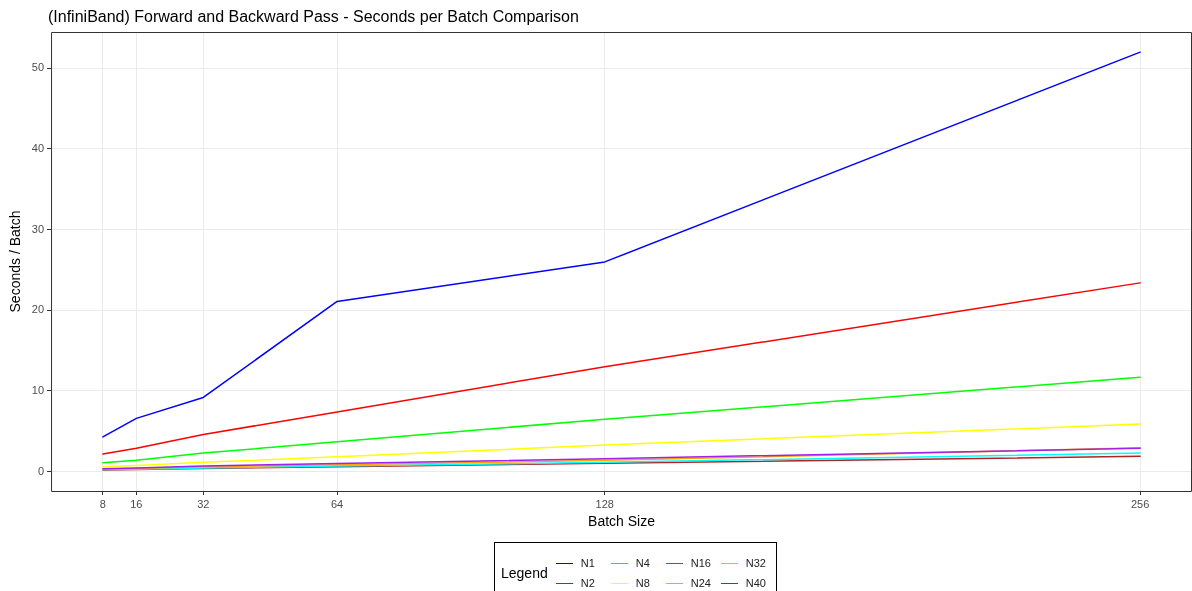  I want to click on chart-title: (InfiniBand) Forward and Backward Pass - Seconds per Batch Comparison, so click(313, 17).